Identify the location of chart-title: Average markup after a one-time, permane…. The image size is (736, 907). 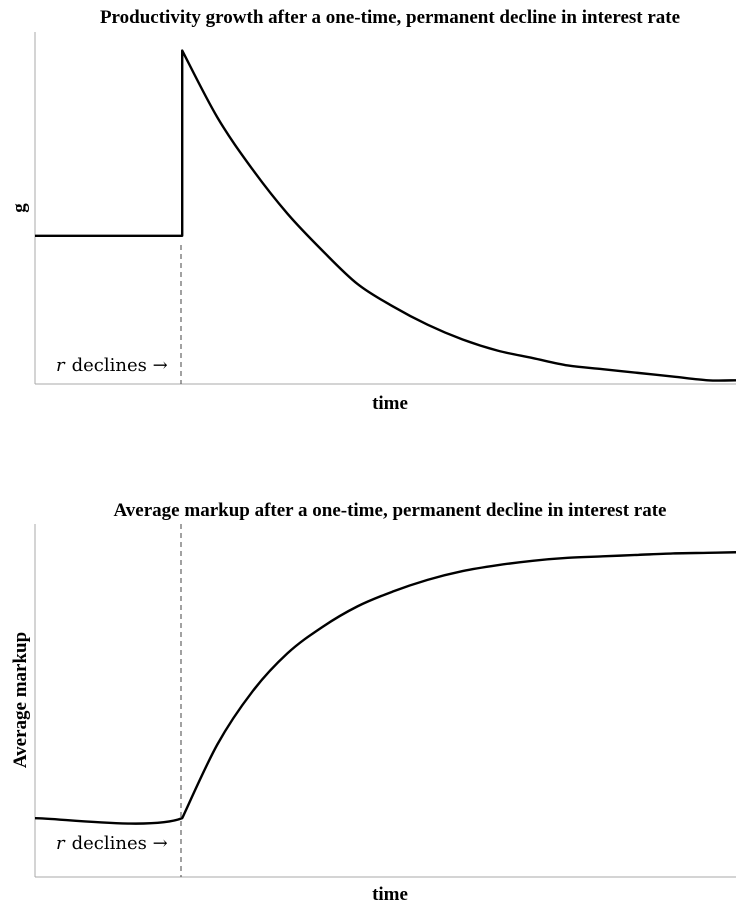
(390, 510).